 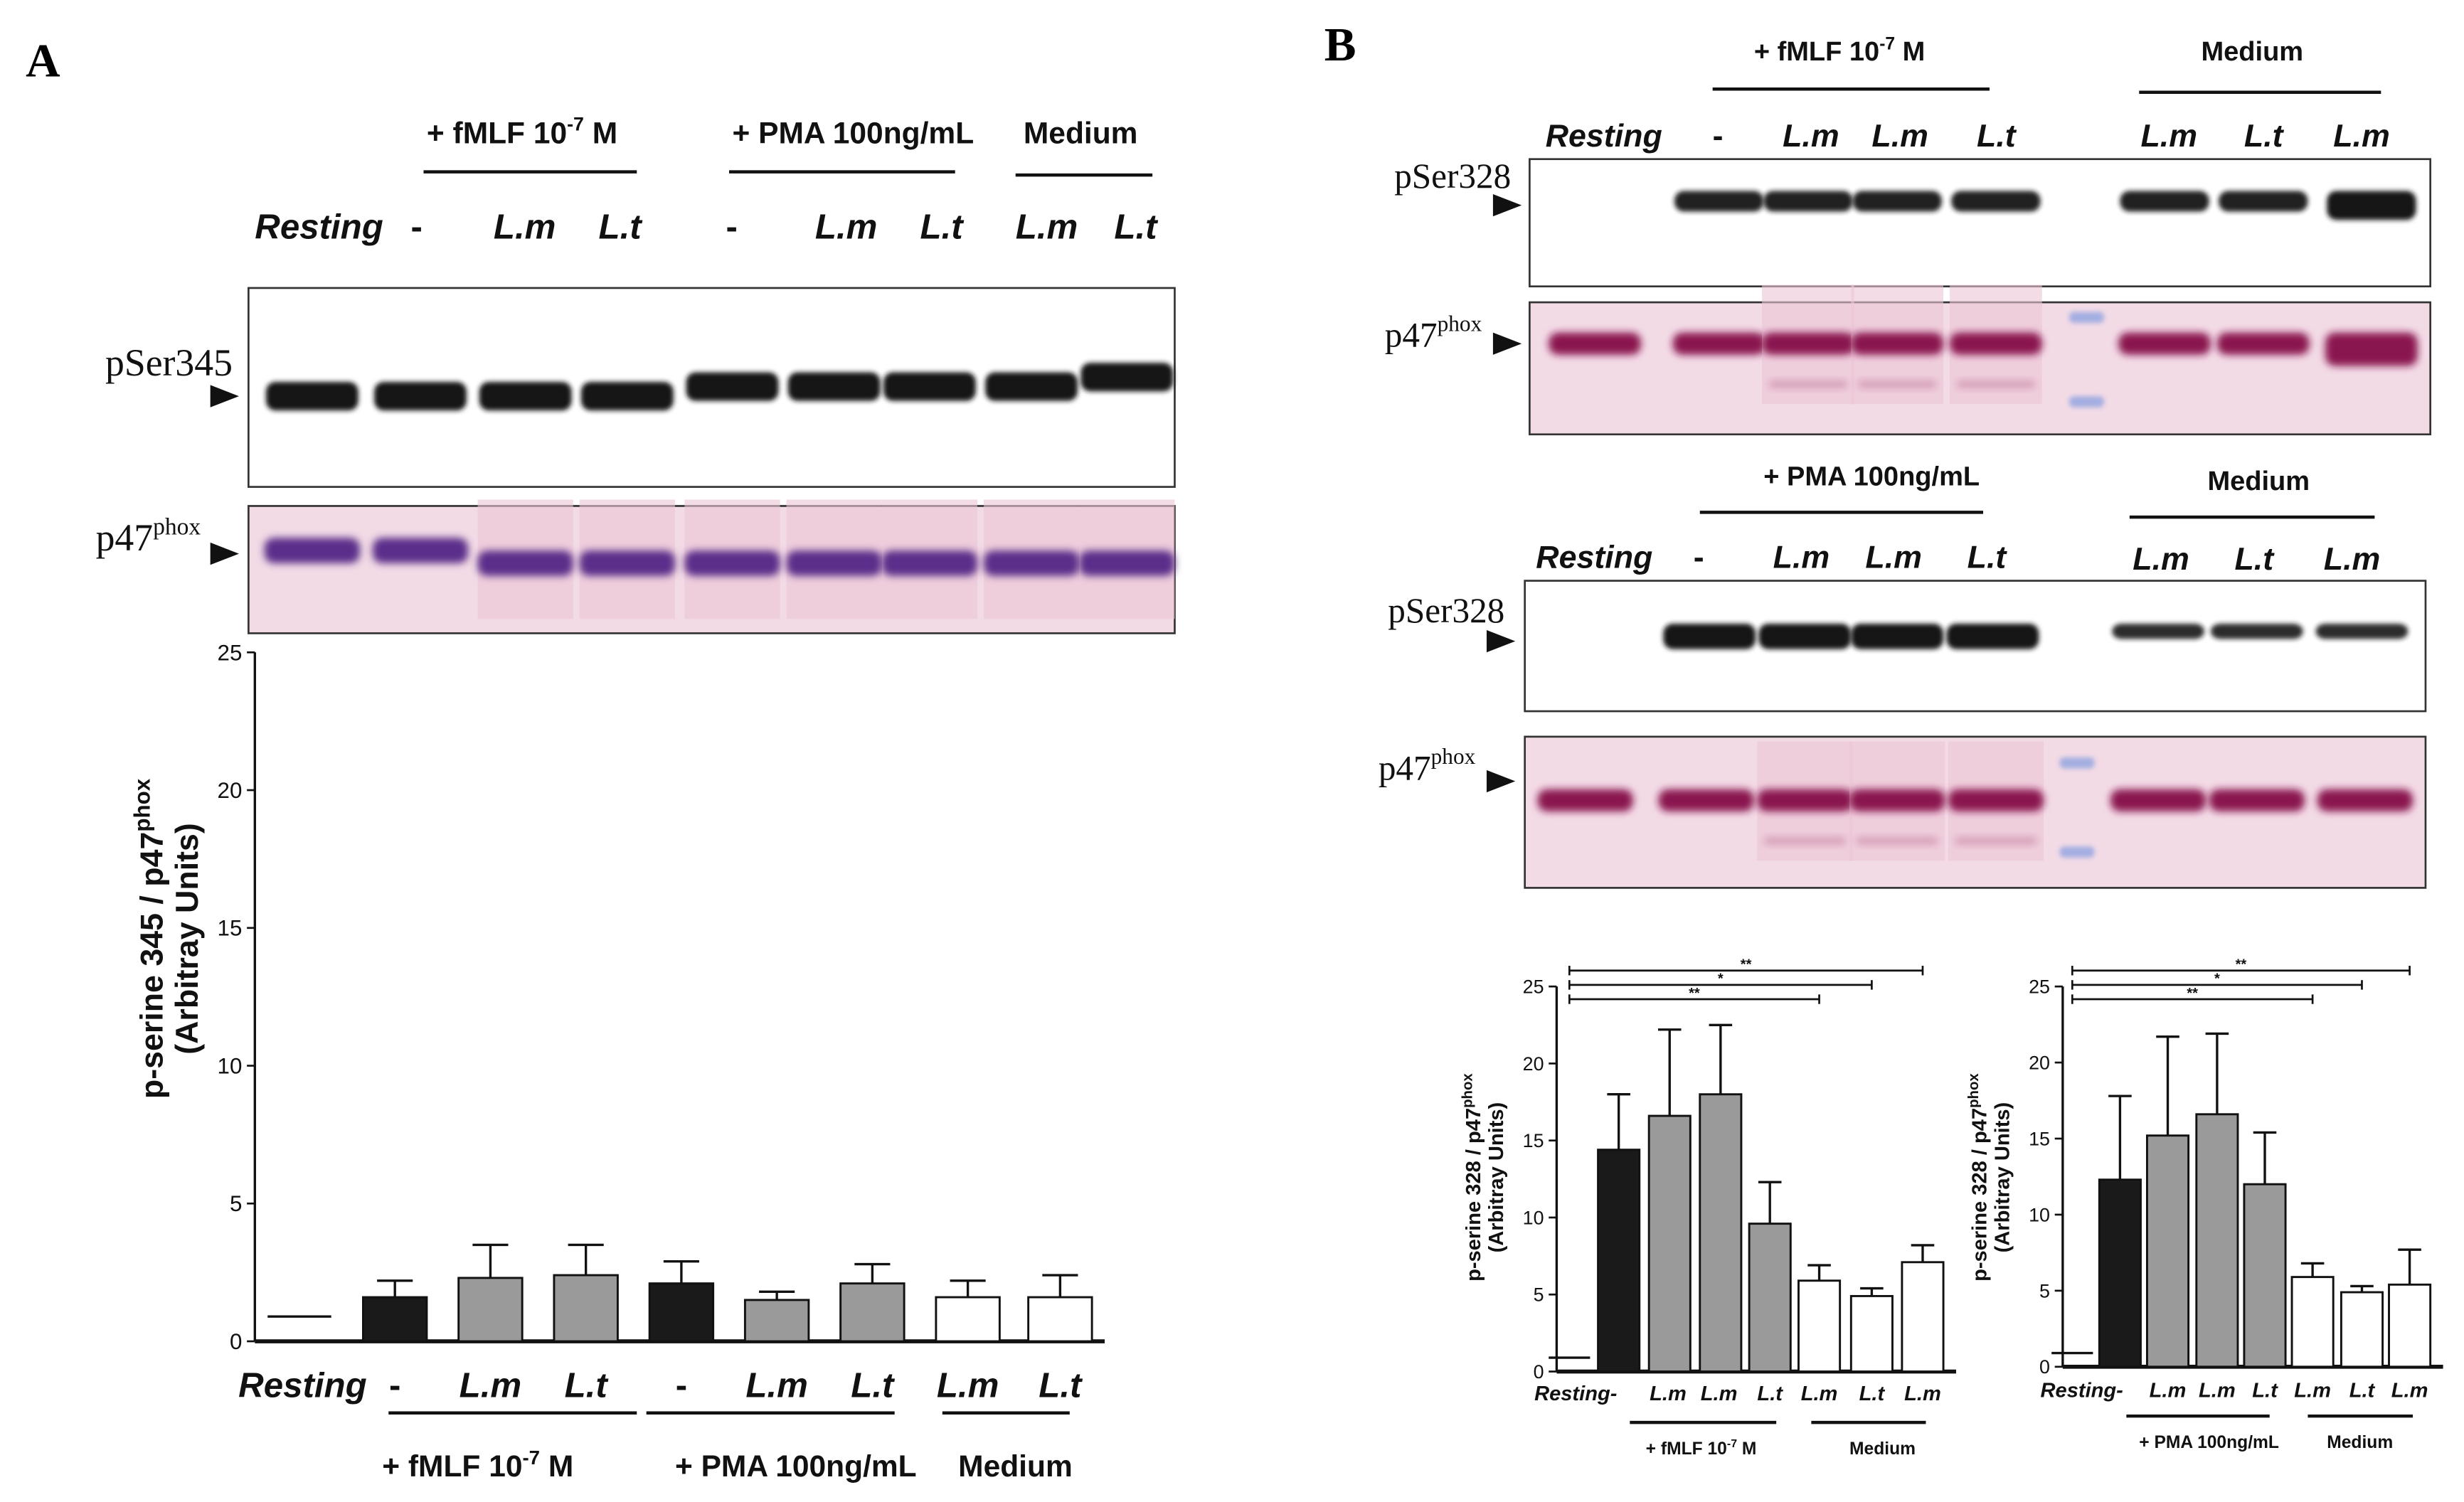 What do you see at coordinates (148, 536) in the screenshot?
I see `p47-label-a: p47phox` at bounding box center [148, 536].